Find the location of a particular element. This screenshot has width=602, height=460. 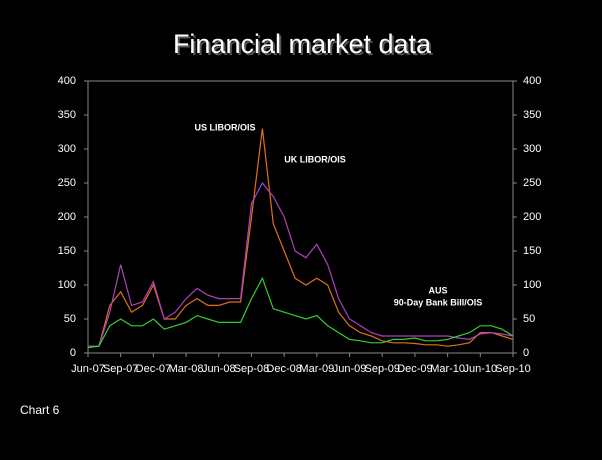

y2-tick-label: 350 is located at coordinates (532, 115).